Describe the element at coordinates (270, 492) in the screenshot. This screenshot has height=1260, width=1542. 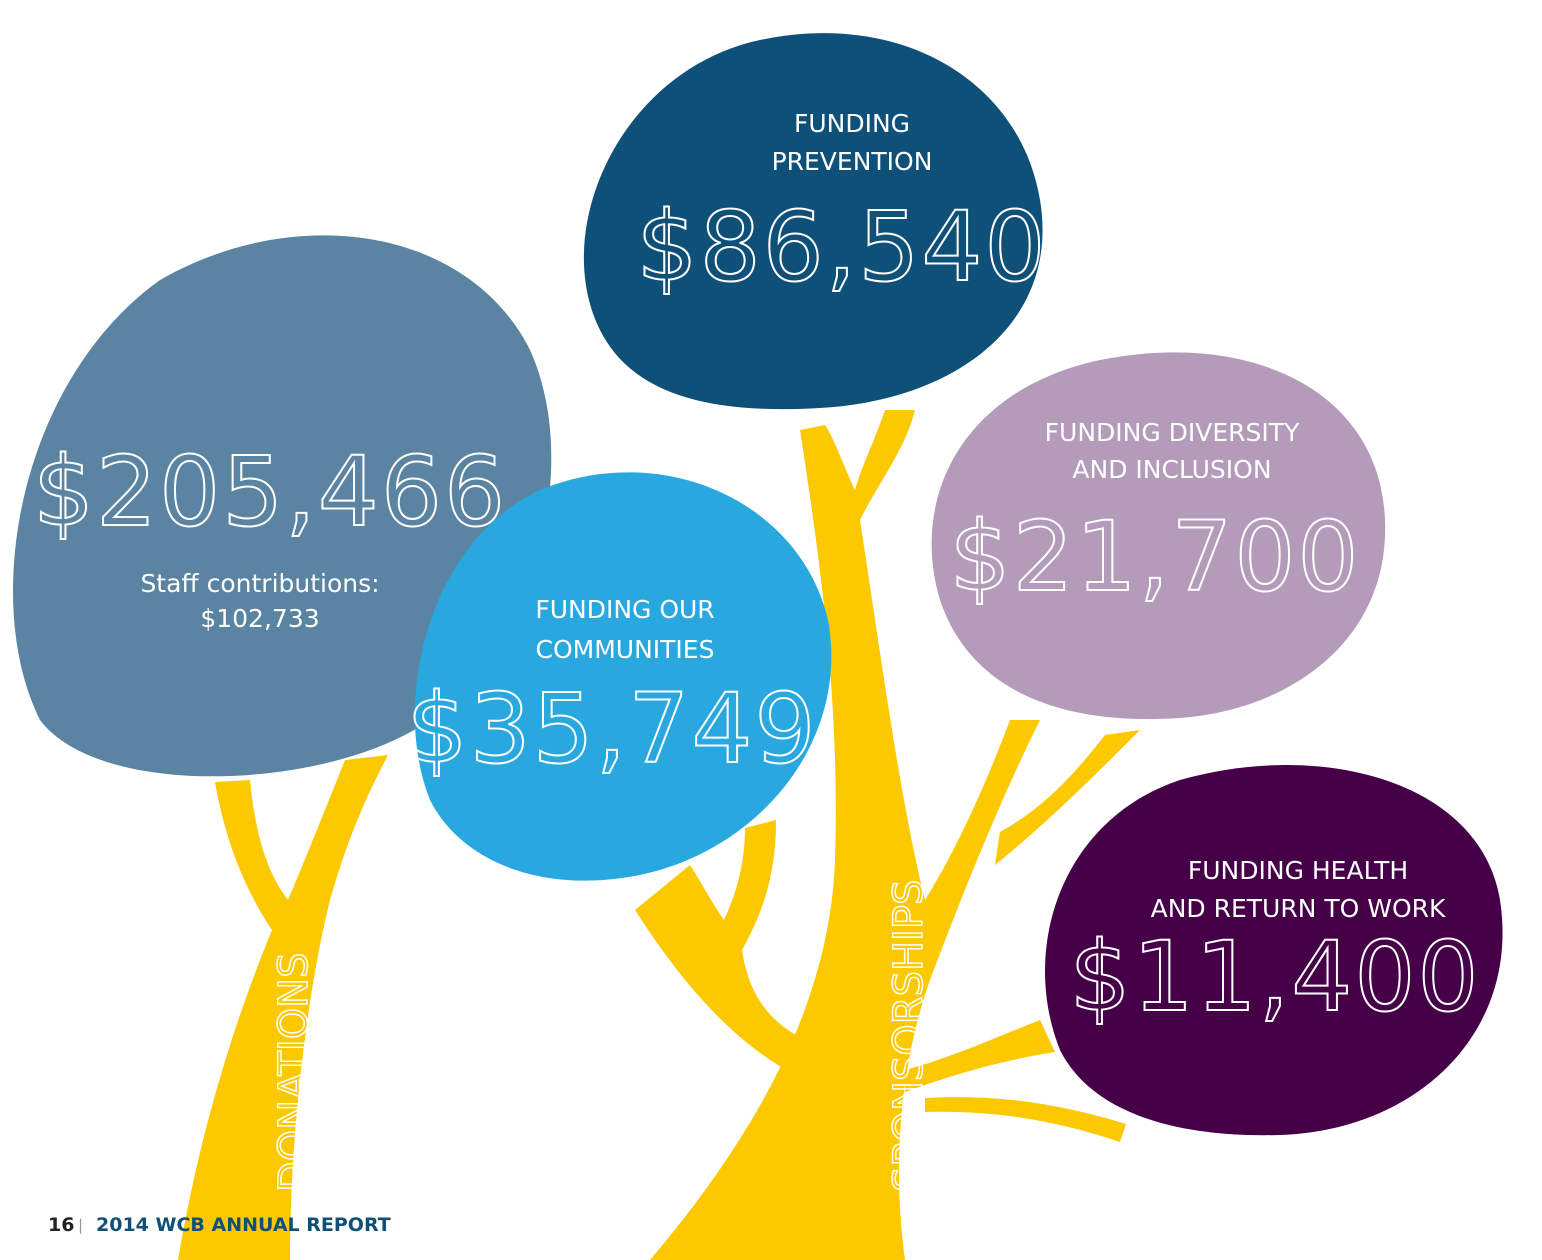
I see `amount: $205,466` at that location.